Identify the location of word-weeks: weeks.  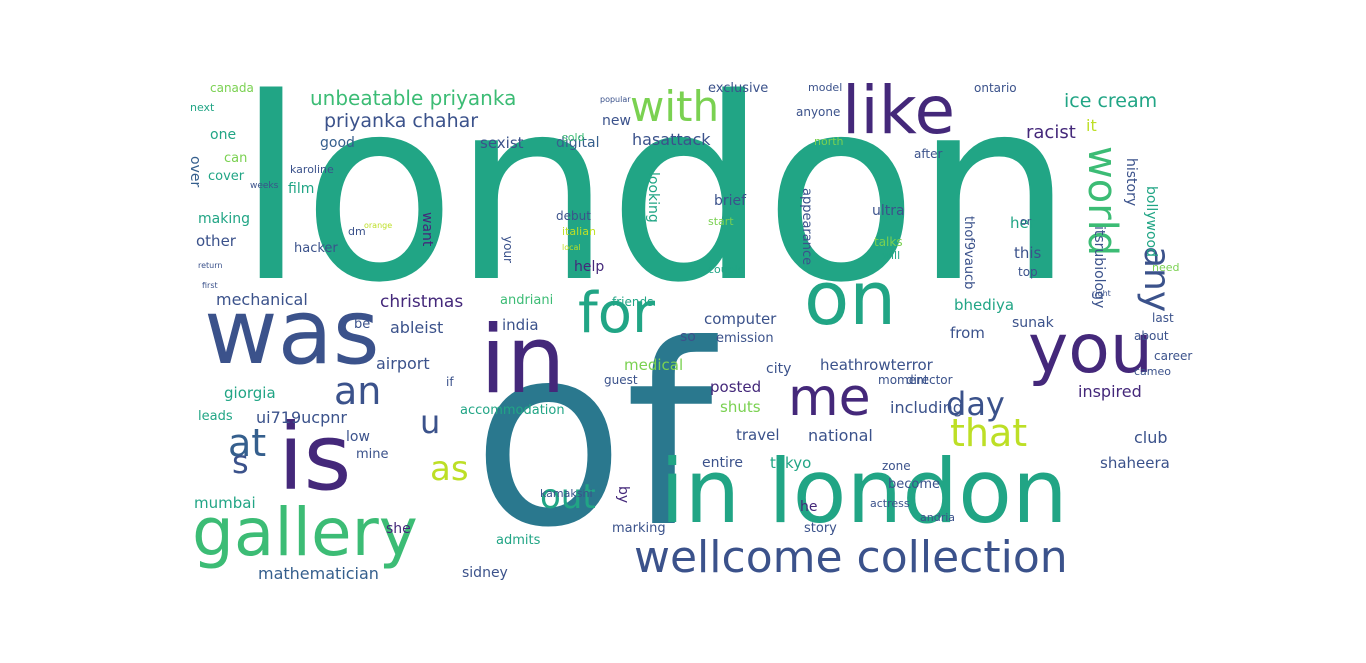
(264, 186).